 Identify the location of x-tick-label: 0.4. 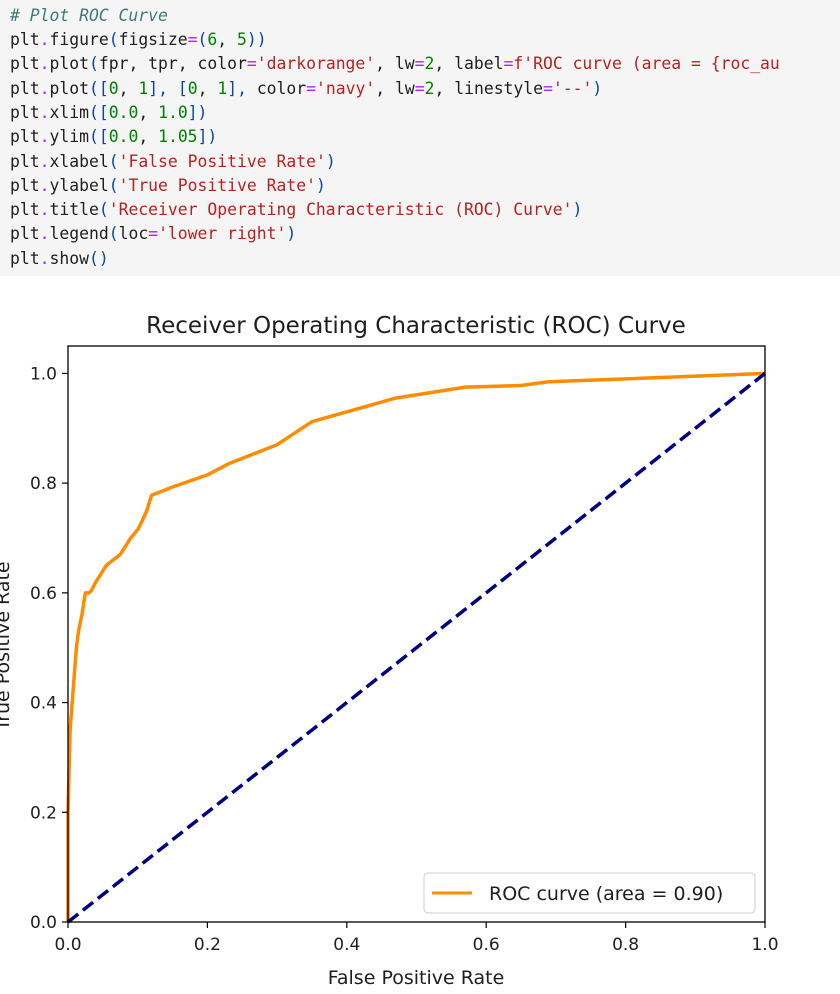
(346, 945).